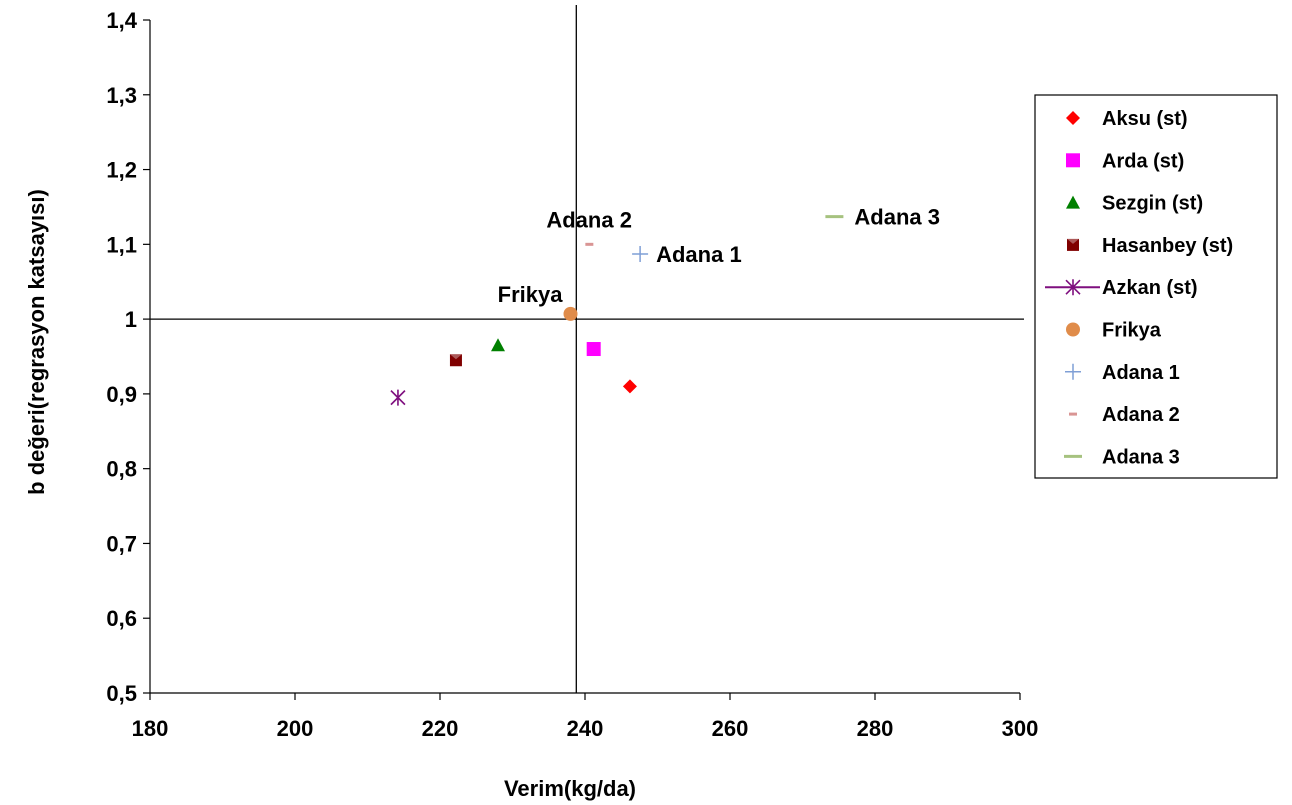 The width and height of the screenshot is (1292, 805). I want to click on point-hasanbey-st, so click(455, 360).